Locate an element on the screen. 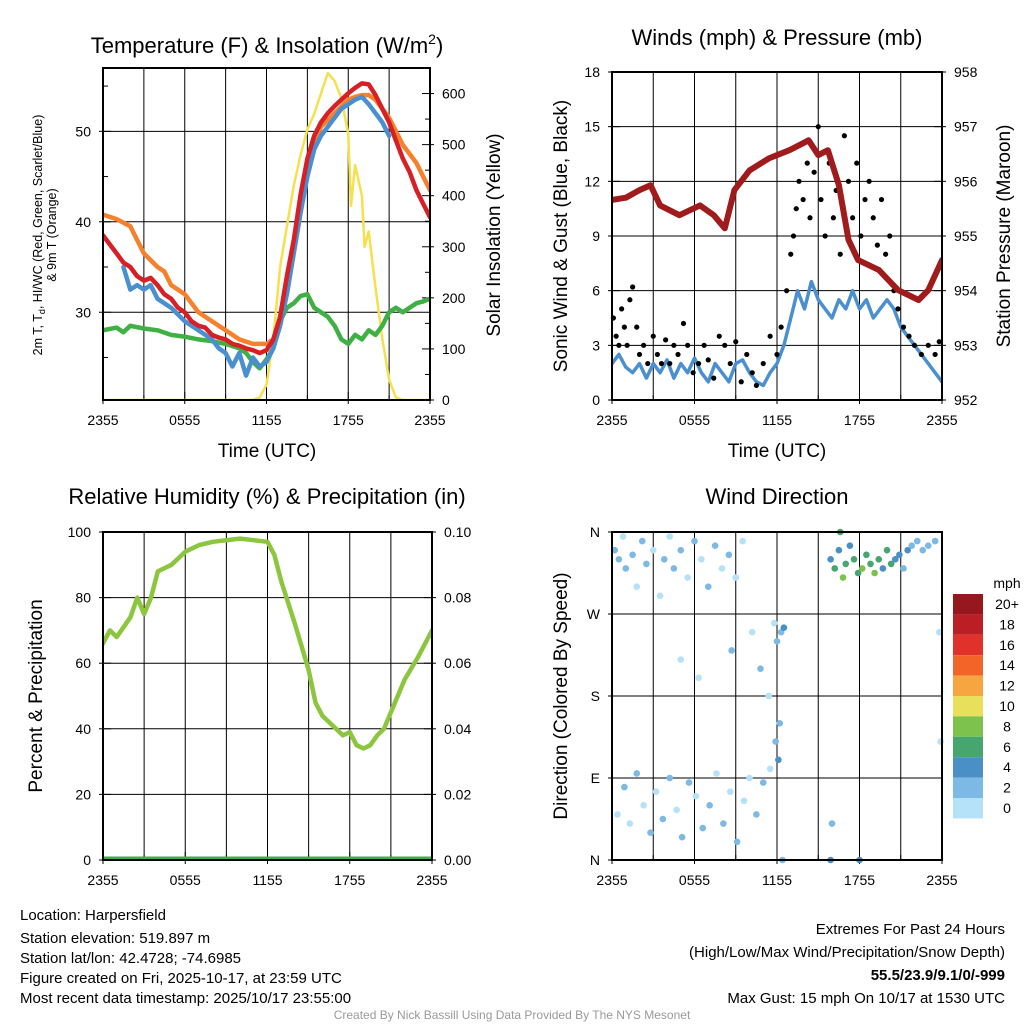 The width and height of the screenshot is (1024, 1024). x-axis-tick-label: 0555 is located at coordinates (694, 420).